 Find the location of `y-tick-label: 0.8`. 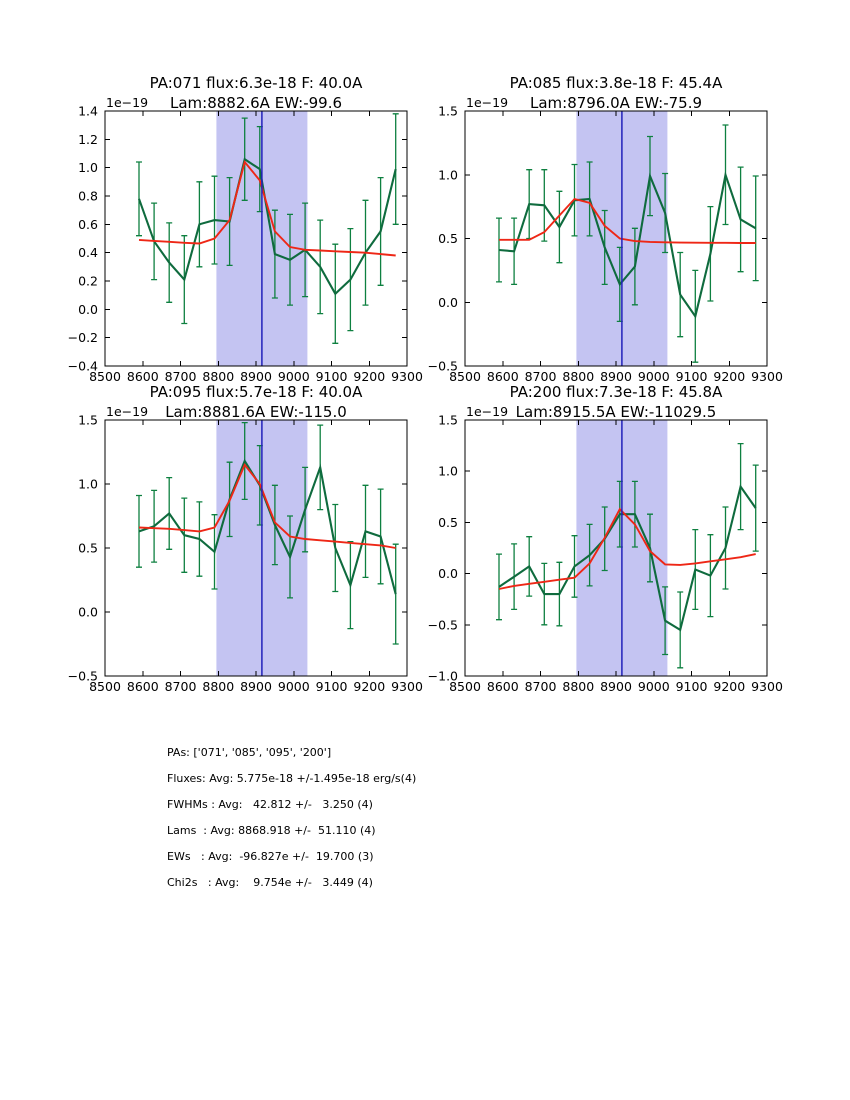

y-tick-label: 0.8 is located at coordinates (88, 196).